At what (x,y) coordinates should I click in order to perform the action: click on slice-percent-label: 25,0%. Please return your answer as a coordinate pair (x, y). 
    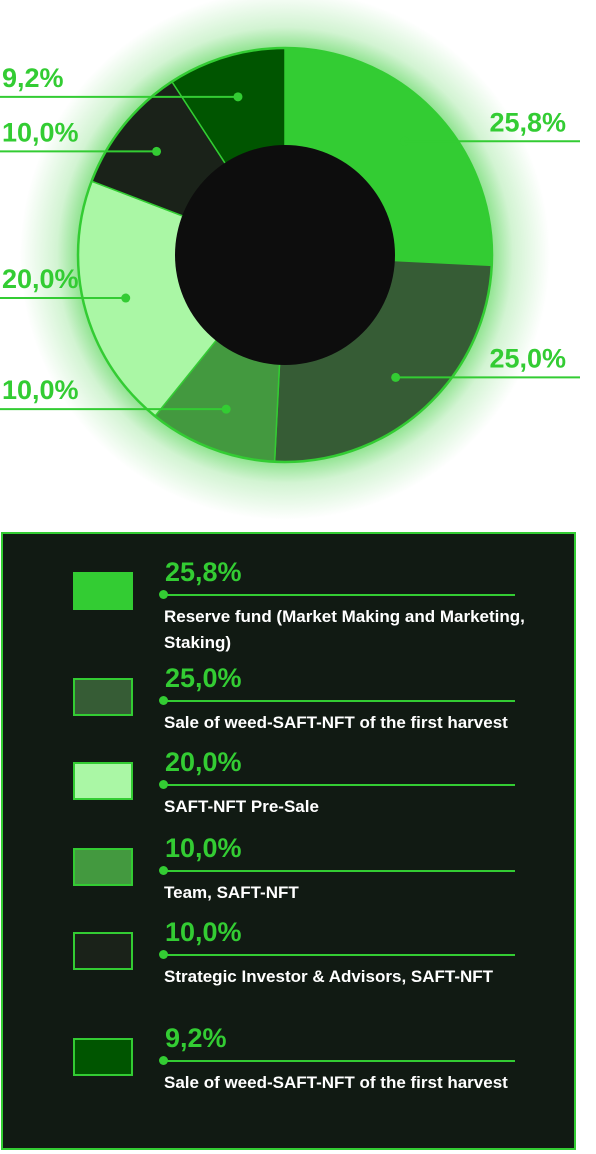
    Looking at the image, I should click on (527, 358).